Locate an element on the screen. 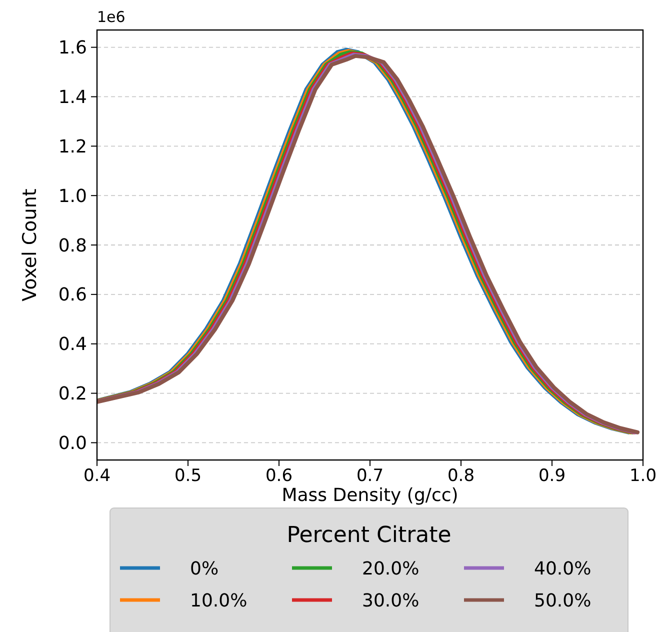 Image resolution: width=668 pixels, height=632 pixels. y-tick-label: 1.6 is located at coordinates (72, 48).